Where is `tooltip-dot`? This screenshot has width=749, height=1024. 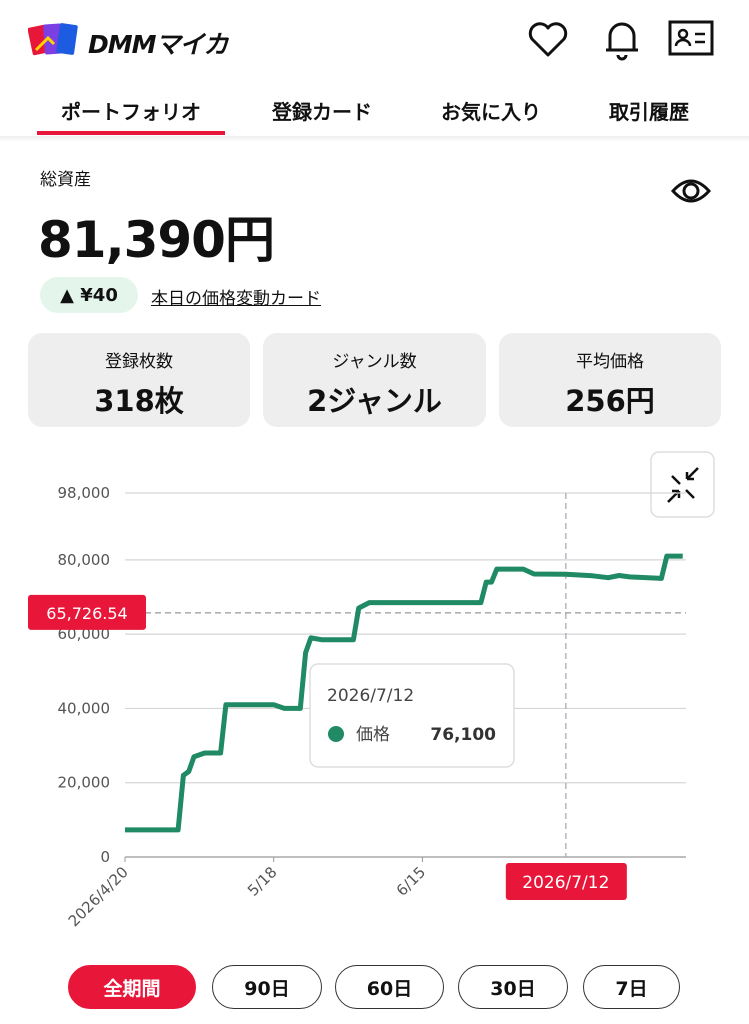
tooltip-dot is located at coordinates (336, 734).